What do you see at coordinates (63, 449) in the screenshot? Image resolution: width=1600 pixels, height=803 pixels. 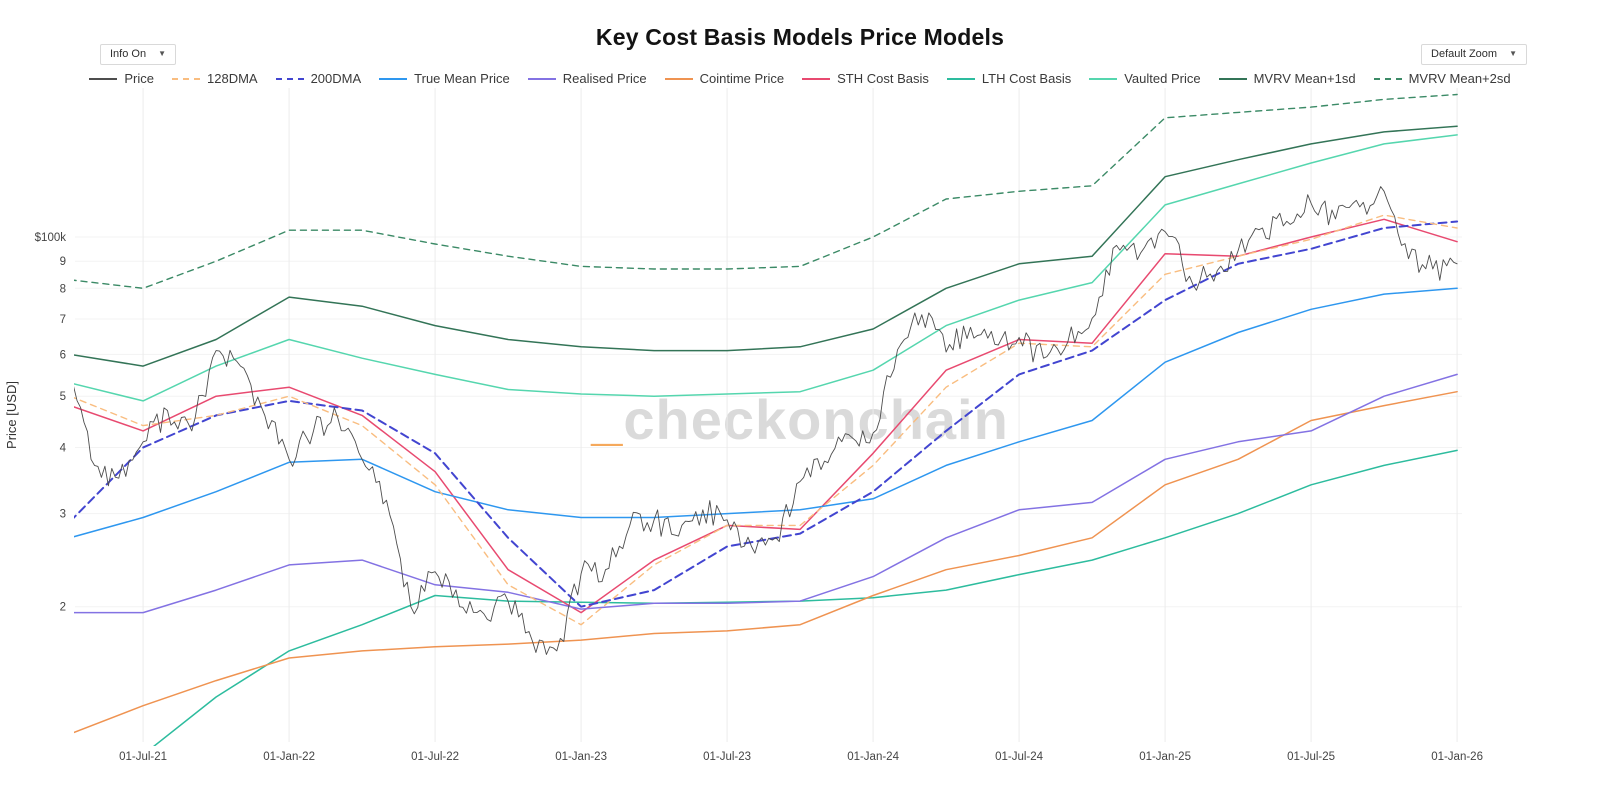 I see `y-tick-label: 4` at bounding box center [63, 449].